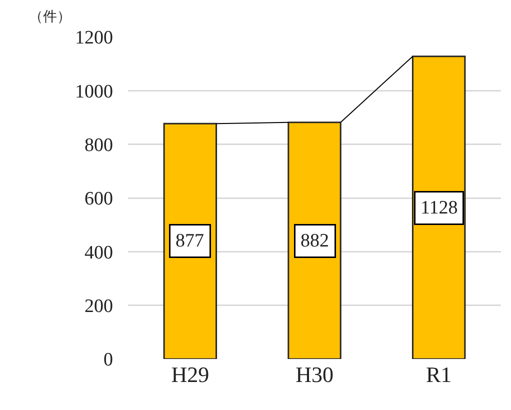 The width and height of the screenshot is (511, 410). I want to click on y-tick-label: 0, so click(108, 360).